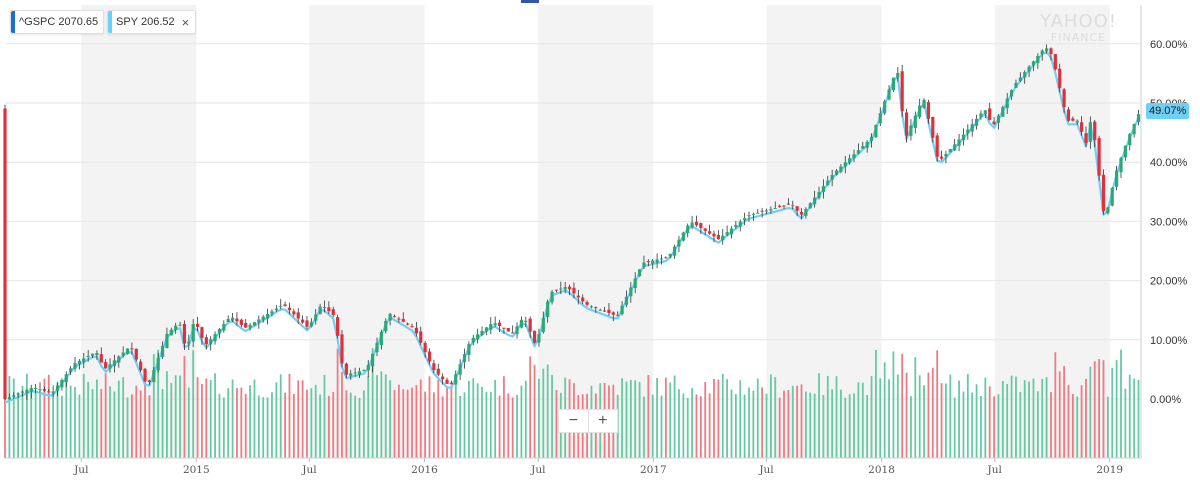 Image resolution: width=1200 pixels, height=482 pixels. I want to click on zoom-out-button: −, so click(573, 420).